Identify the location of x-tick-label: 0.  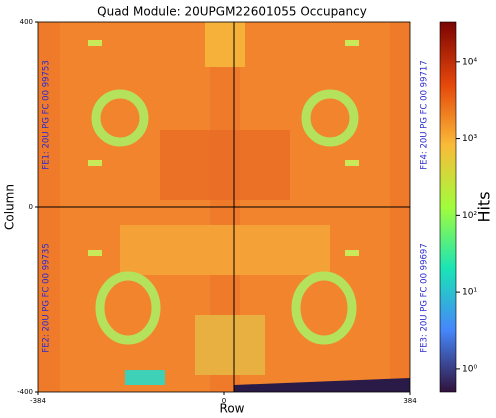
(224, 401).